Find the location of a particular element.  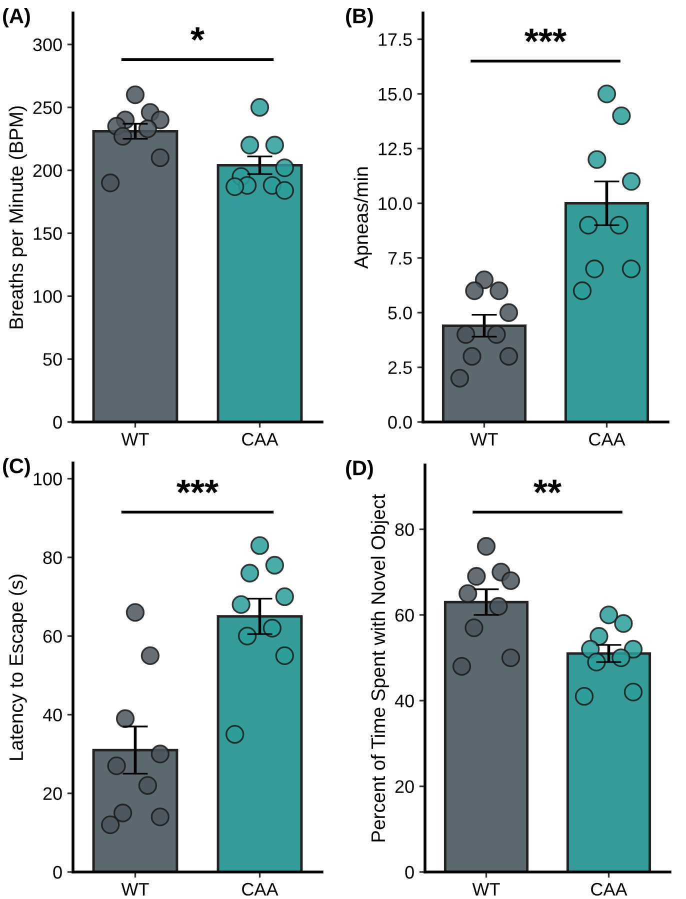

y-tick-label: 300 is located at coordinates (47, 45).